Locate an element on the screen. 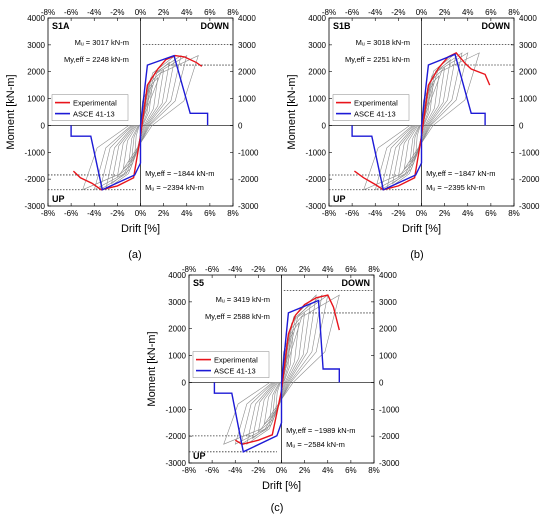  panel-caption: (a) is located at coordinates (134, 255).